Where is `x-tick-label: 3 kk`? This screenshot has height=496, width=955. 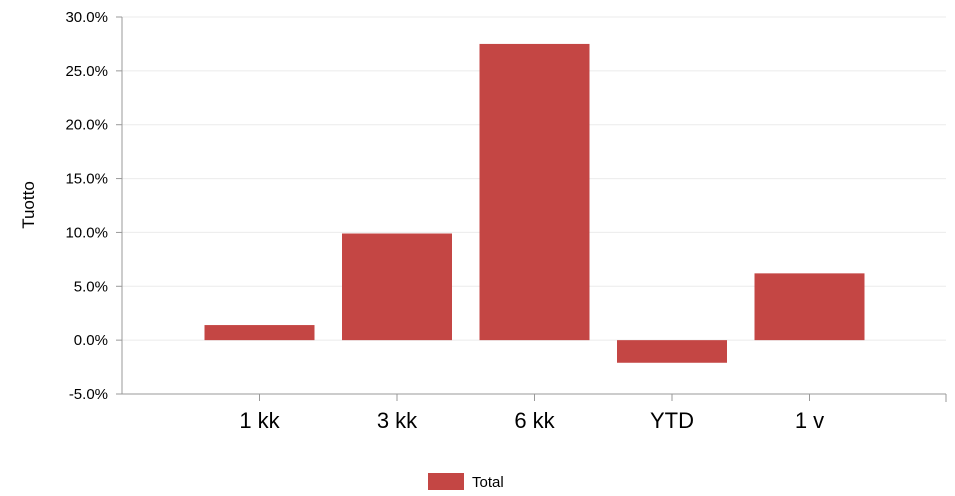 x-tick-label: 3 kk is located at coordinates (397, 420).